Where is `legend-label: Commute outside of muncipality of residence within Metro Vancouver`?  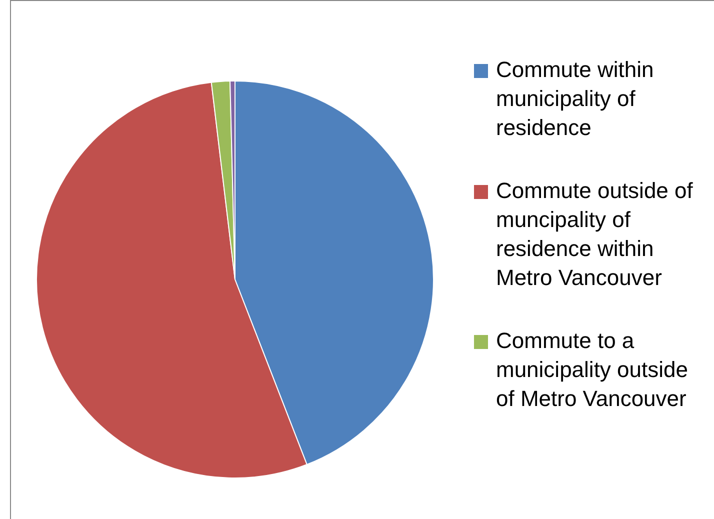
legend-label: Commute outside of muncipality of residence within Metro Vancouver is located at coordinates (595, 234).